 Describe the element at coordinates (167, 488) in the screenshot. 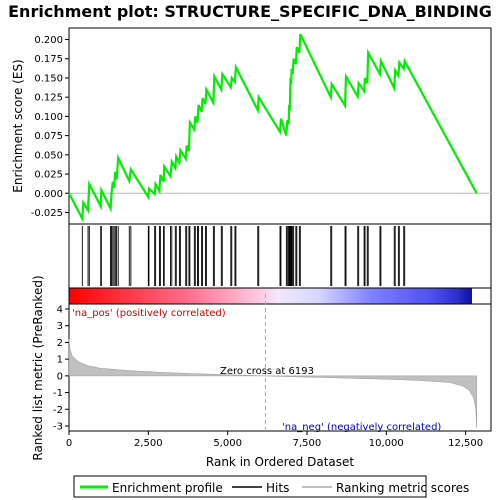

I see `legend-label-profile: Enrichment profile` at that location.